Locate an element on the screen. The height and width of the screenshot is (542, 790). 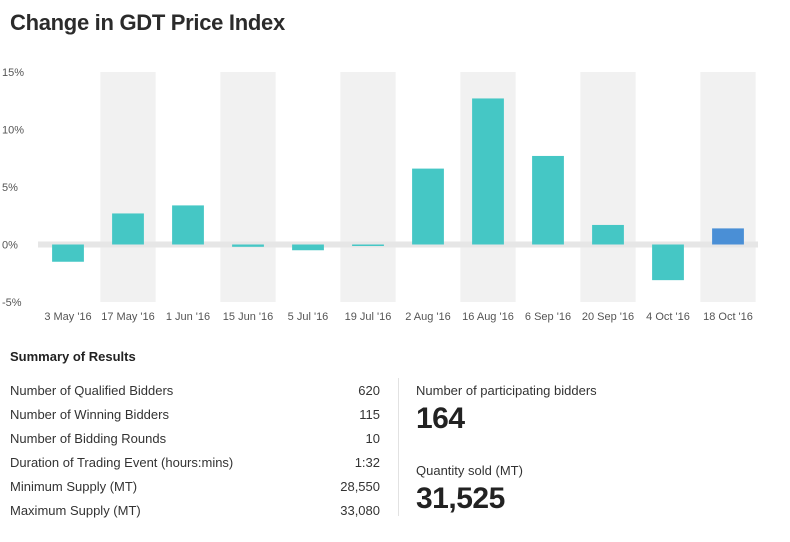
x-tick-label: 5 Jul '16 is located at coordinates (308, 317).